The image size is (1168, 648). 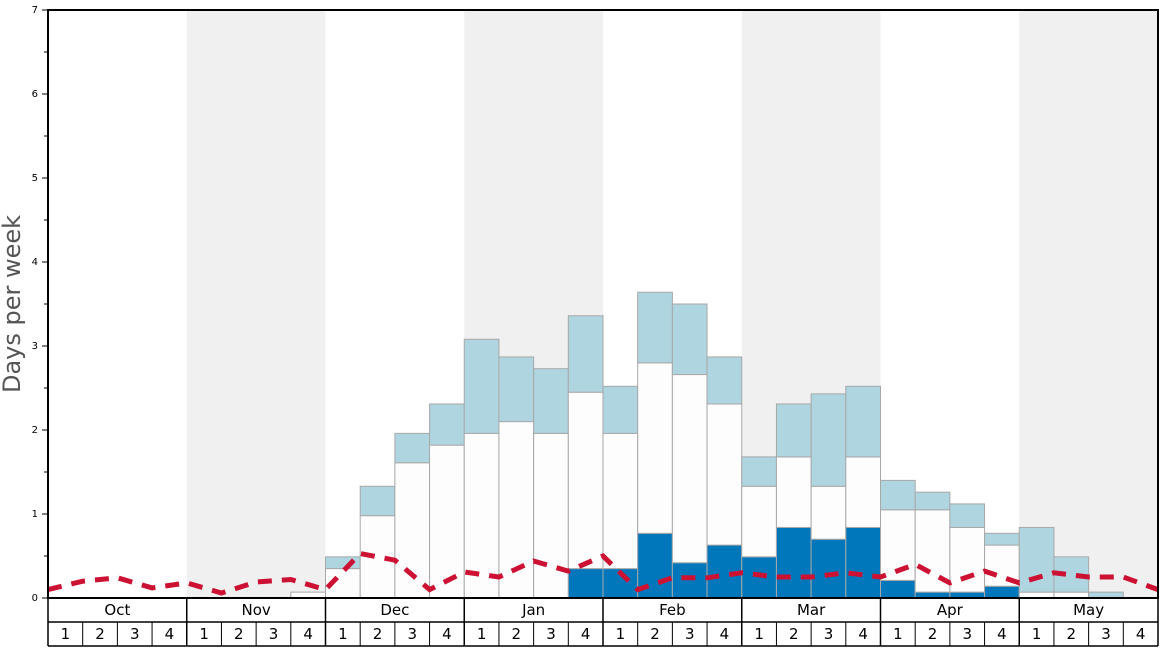 What do you see at coordinates (35, 598) in the screenshot?
I see `y-tick-label: 0` at bounding box center [35, 598].